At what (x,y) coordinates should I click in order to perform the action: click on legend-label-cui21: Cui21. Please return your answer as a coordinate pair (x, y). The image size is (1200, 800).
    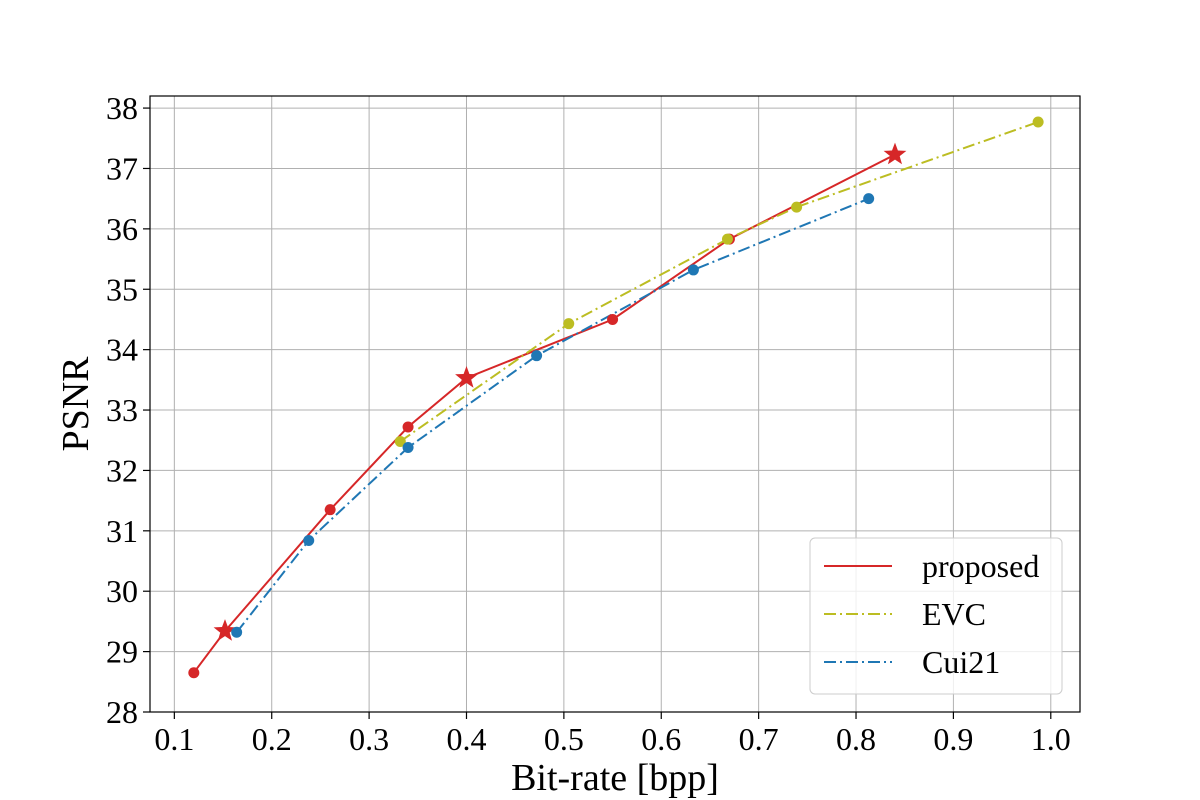
    Looking at the image, I should click on (961, 662).